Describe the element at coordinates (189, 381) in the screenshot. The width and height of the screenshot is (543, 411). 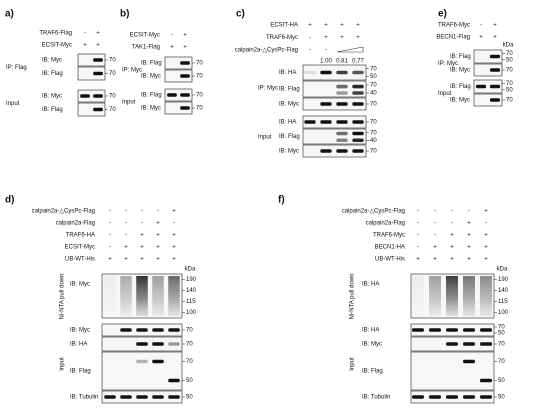
I see `marker-label: 50` at that location.